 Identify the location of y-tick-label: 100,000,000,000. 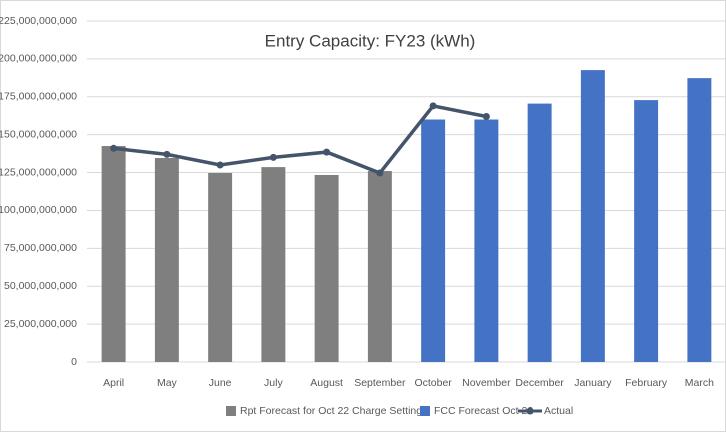
(38, 210).